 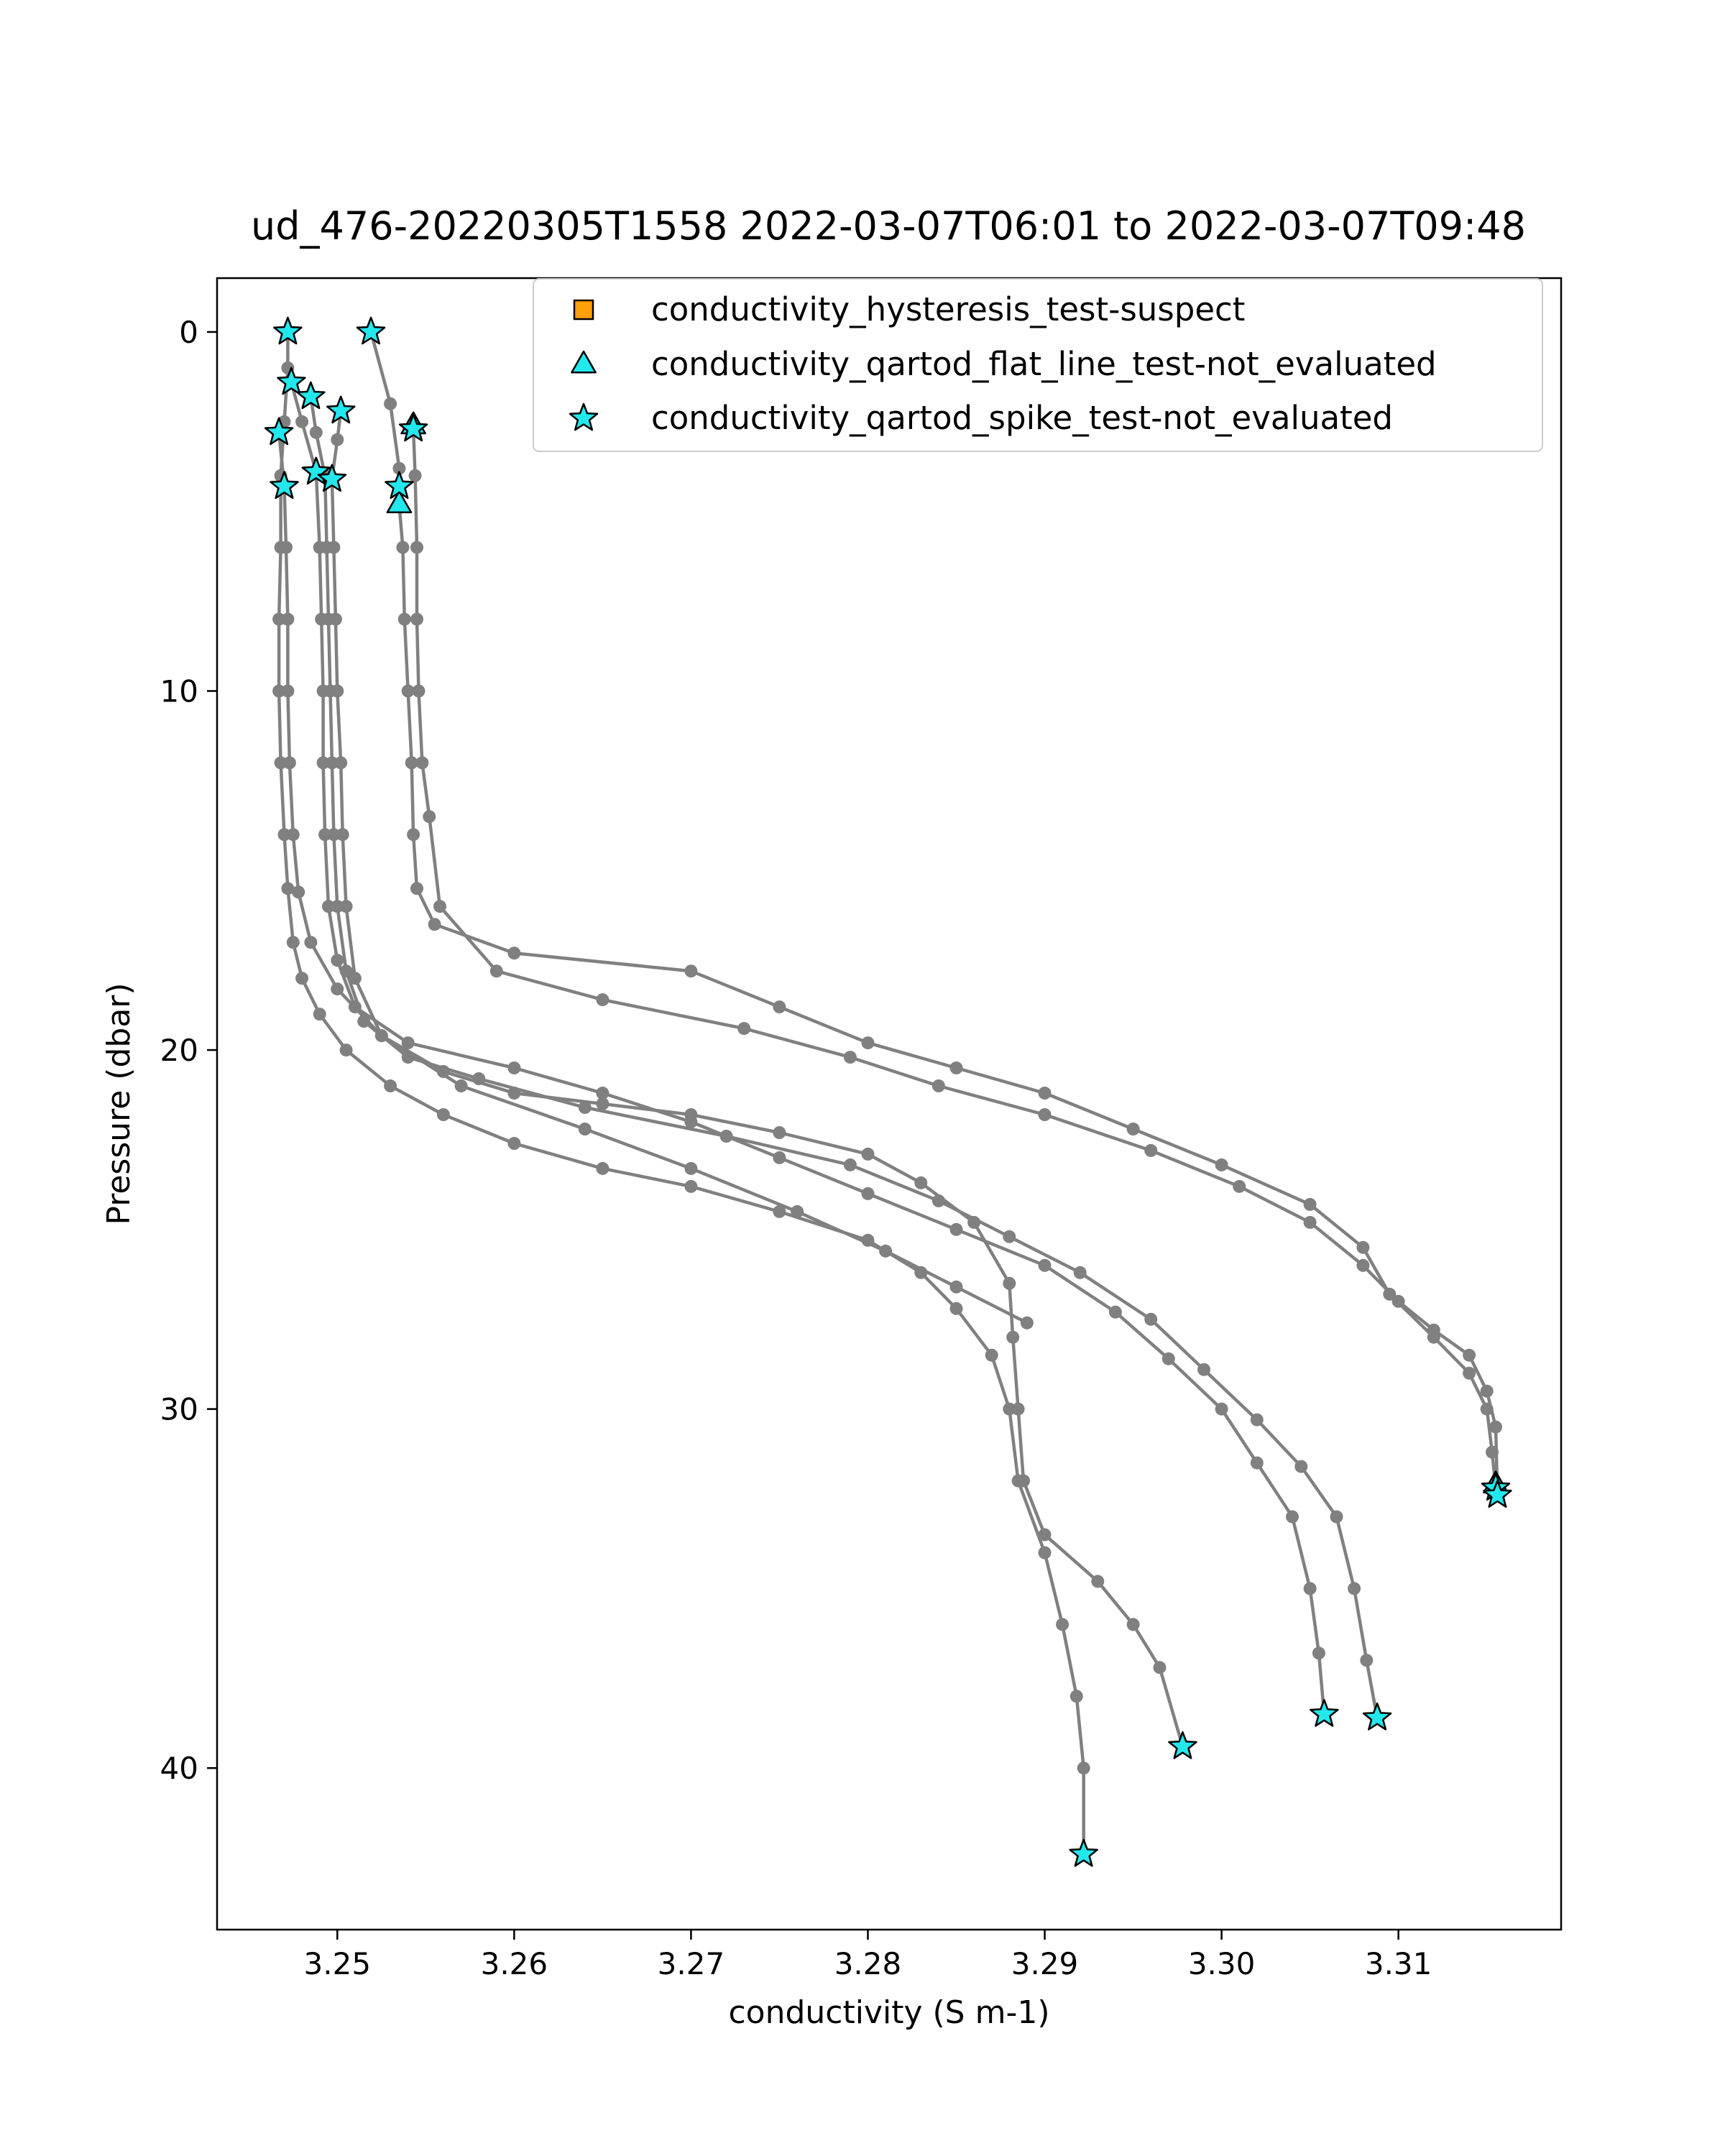 I want to click on x-tick-label: 3.29, so click(x=1045, y=1964).